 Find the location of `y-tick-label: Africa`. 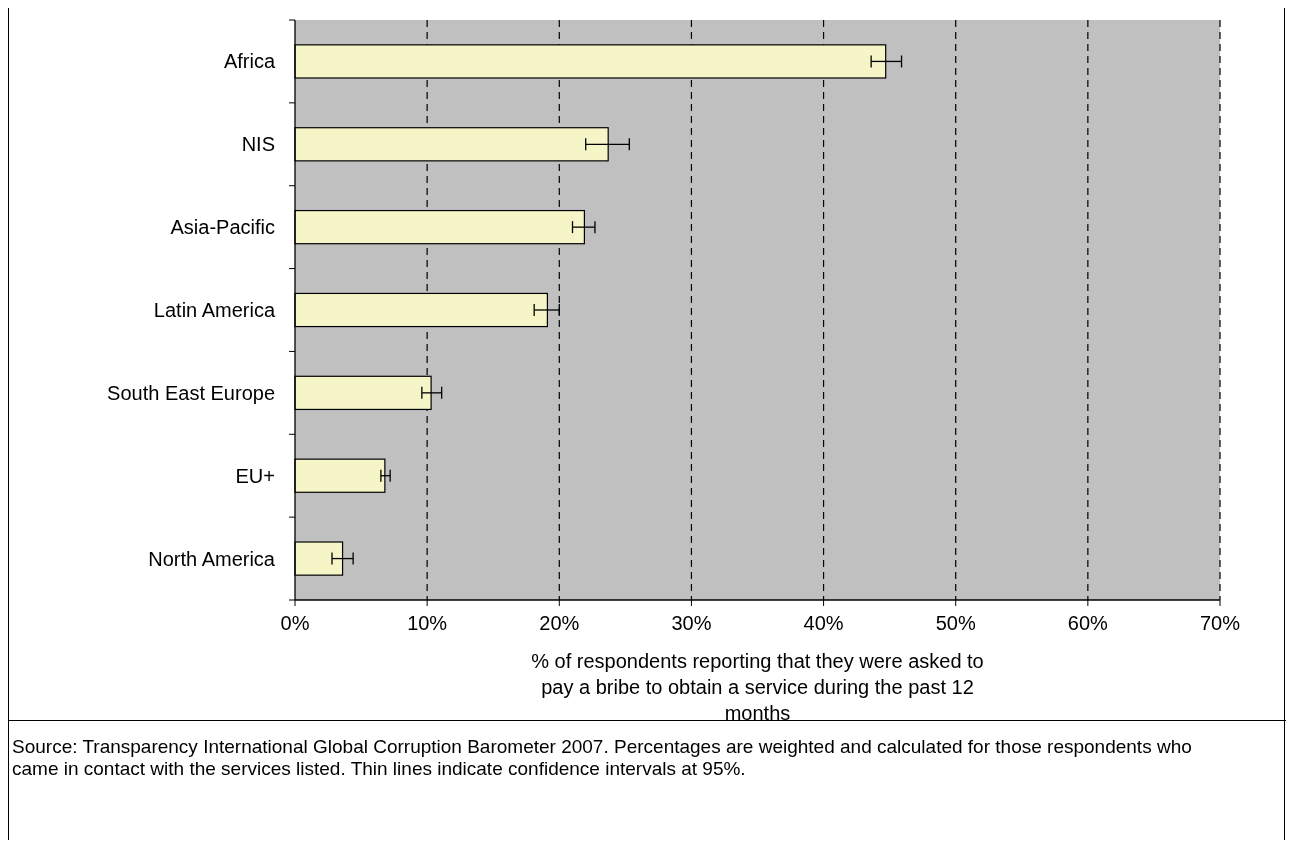

y-tick-label: Africa is located at coordinates (249, 61).